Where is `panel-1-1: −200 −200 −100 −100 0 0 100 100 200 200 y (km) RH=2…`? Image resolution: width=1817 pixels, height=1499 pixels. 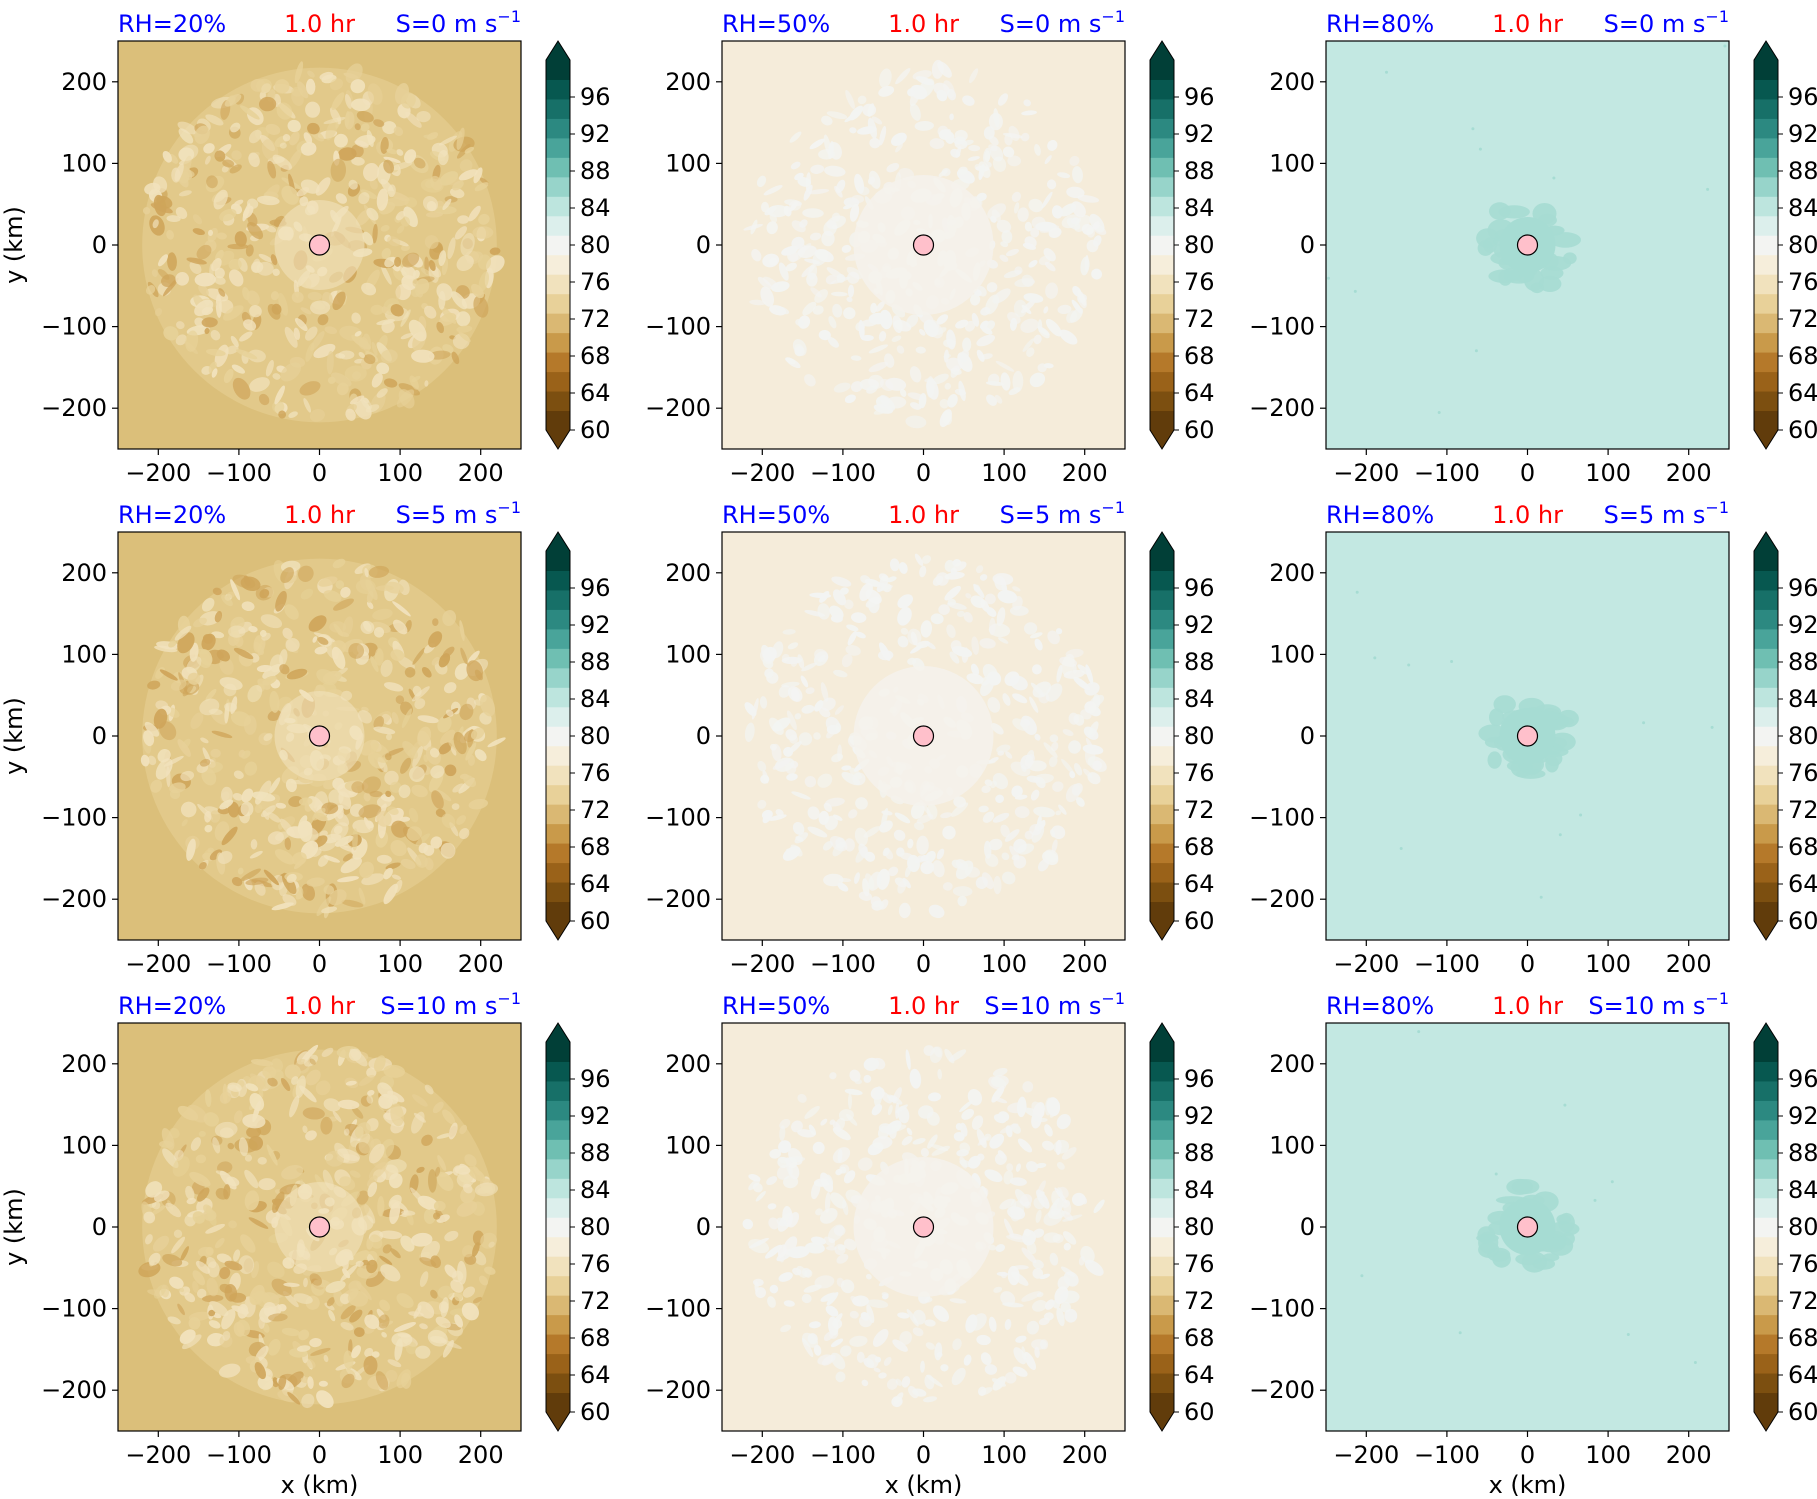
panel-1-1: −200 −200 −100 −100 0 0 100 100 200 200 y (km) RH=2… is located at coordinates (305, 247).